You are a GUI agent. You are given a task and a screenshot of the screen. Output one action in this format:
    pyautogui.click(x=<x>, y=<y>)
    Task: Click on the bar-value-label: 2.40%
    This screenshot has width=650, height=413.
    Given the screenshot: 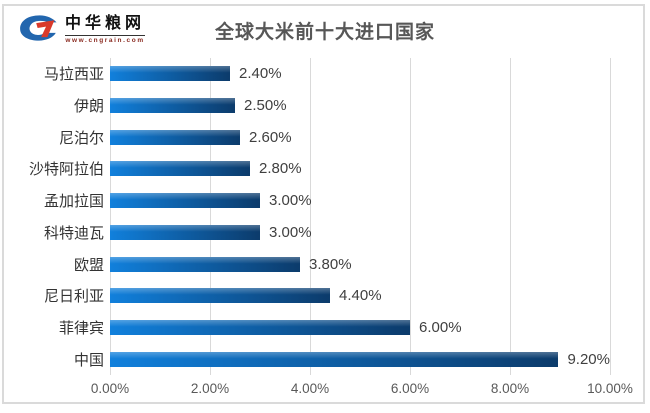 What is the action you would take?
    pyautogui.click(x=260, y=74)
    